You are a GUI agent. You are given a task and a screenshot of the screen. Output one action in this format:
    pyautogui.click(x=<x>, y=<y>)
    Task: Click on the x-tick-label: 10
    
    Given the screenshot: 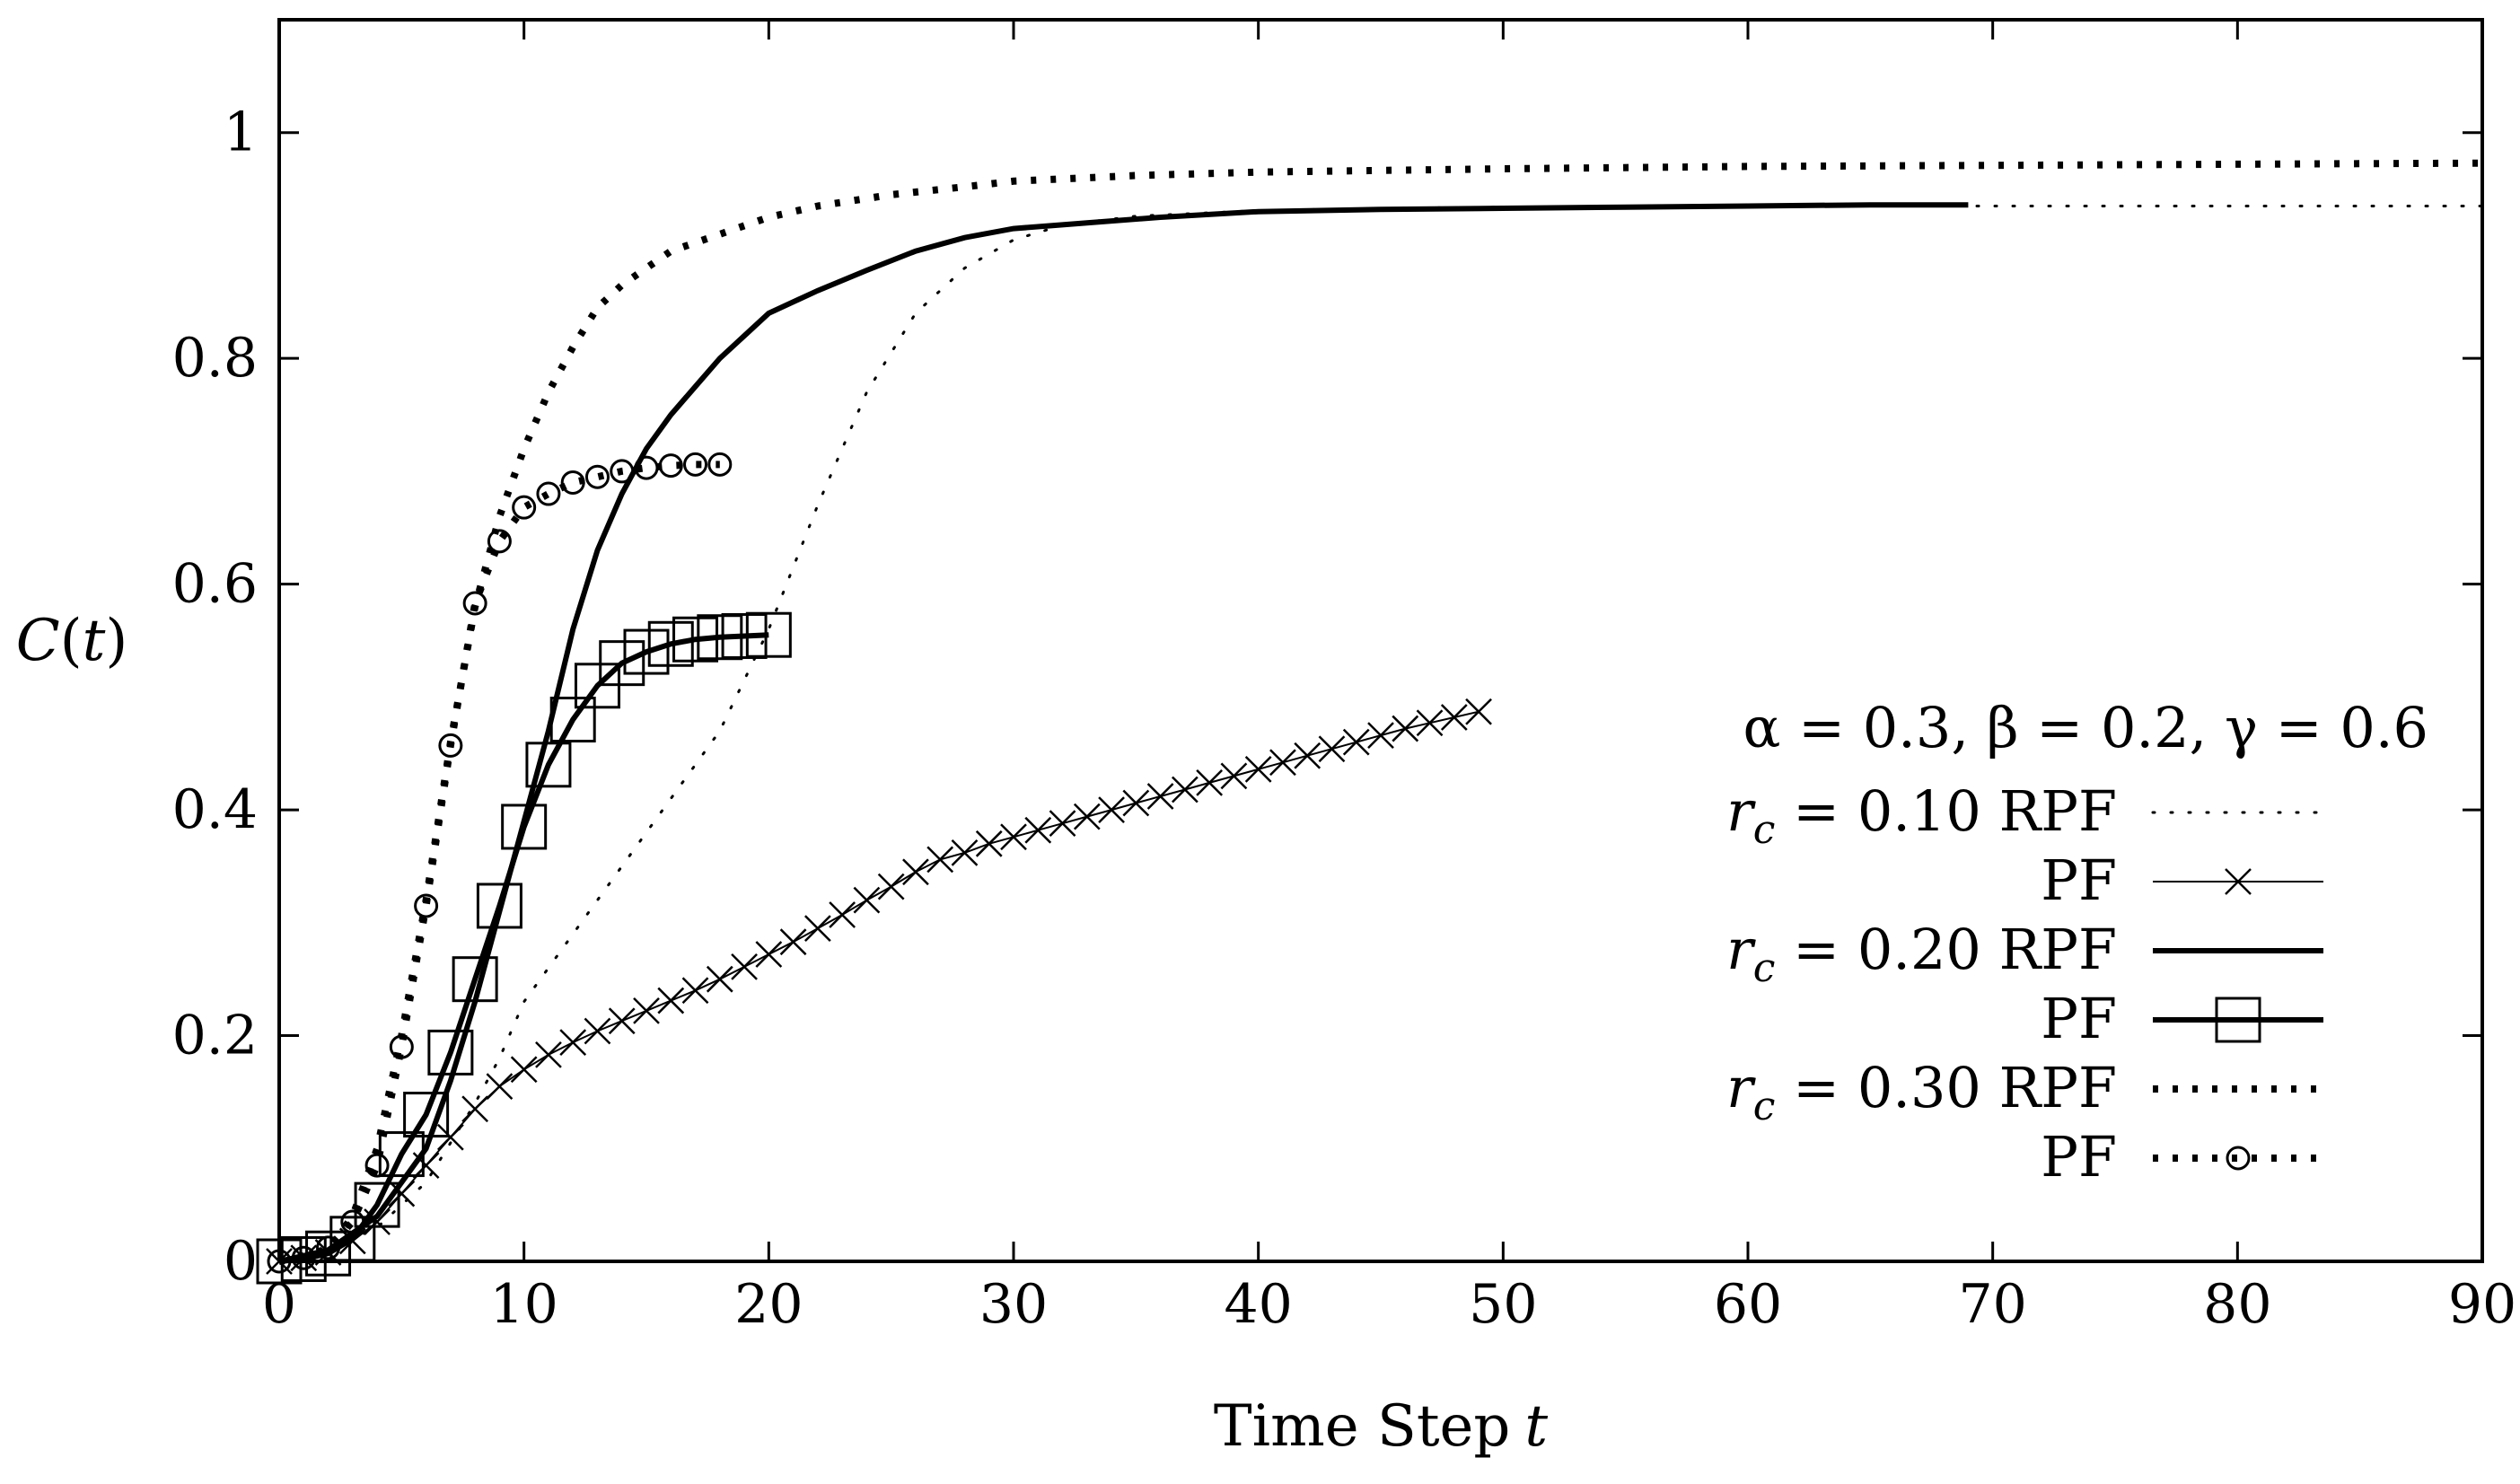 What is the action you would take?
    pyautogui.click(x=524, y=1304)
    